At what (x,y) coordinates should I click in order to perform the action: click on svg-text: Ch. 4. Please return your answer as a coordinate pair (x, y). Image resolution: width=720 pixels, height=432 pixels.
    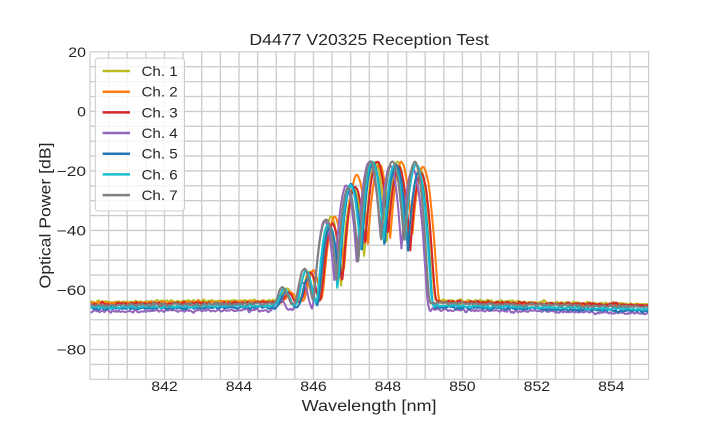
    Looking at the image, I should click on (160, 133).